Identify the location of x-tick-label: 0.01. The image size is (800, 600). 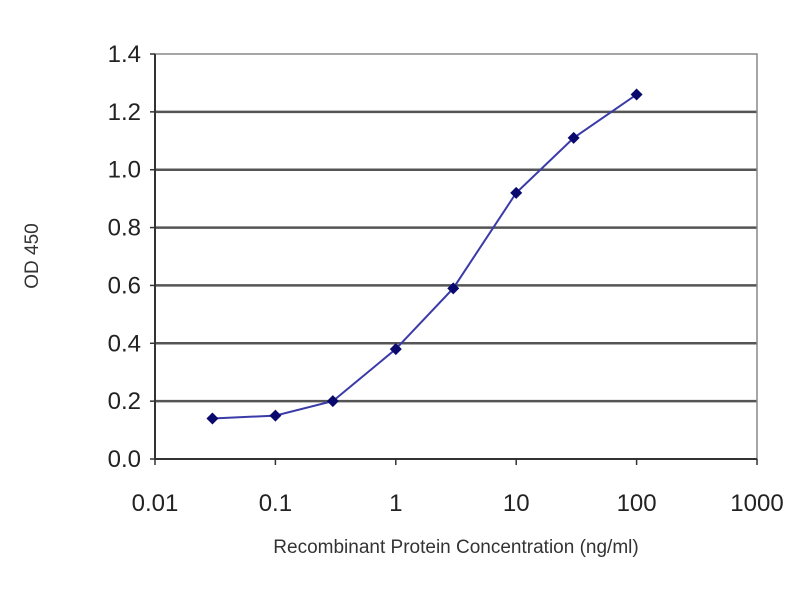
(155, 503).